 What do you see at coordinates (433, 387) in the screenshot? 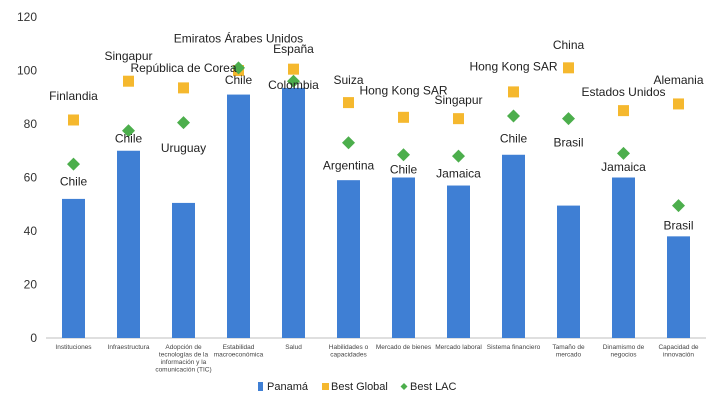
I see `legend-label: Best LAC` at bounding box center [433, 387].